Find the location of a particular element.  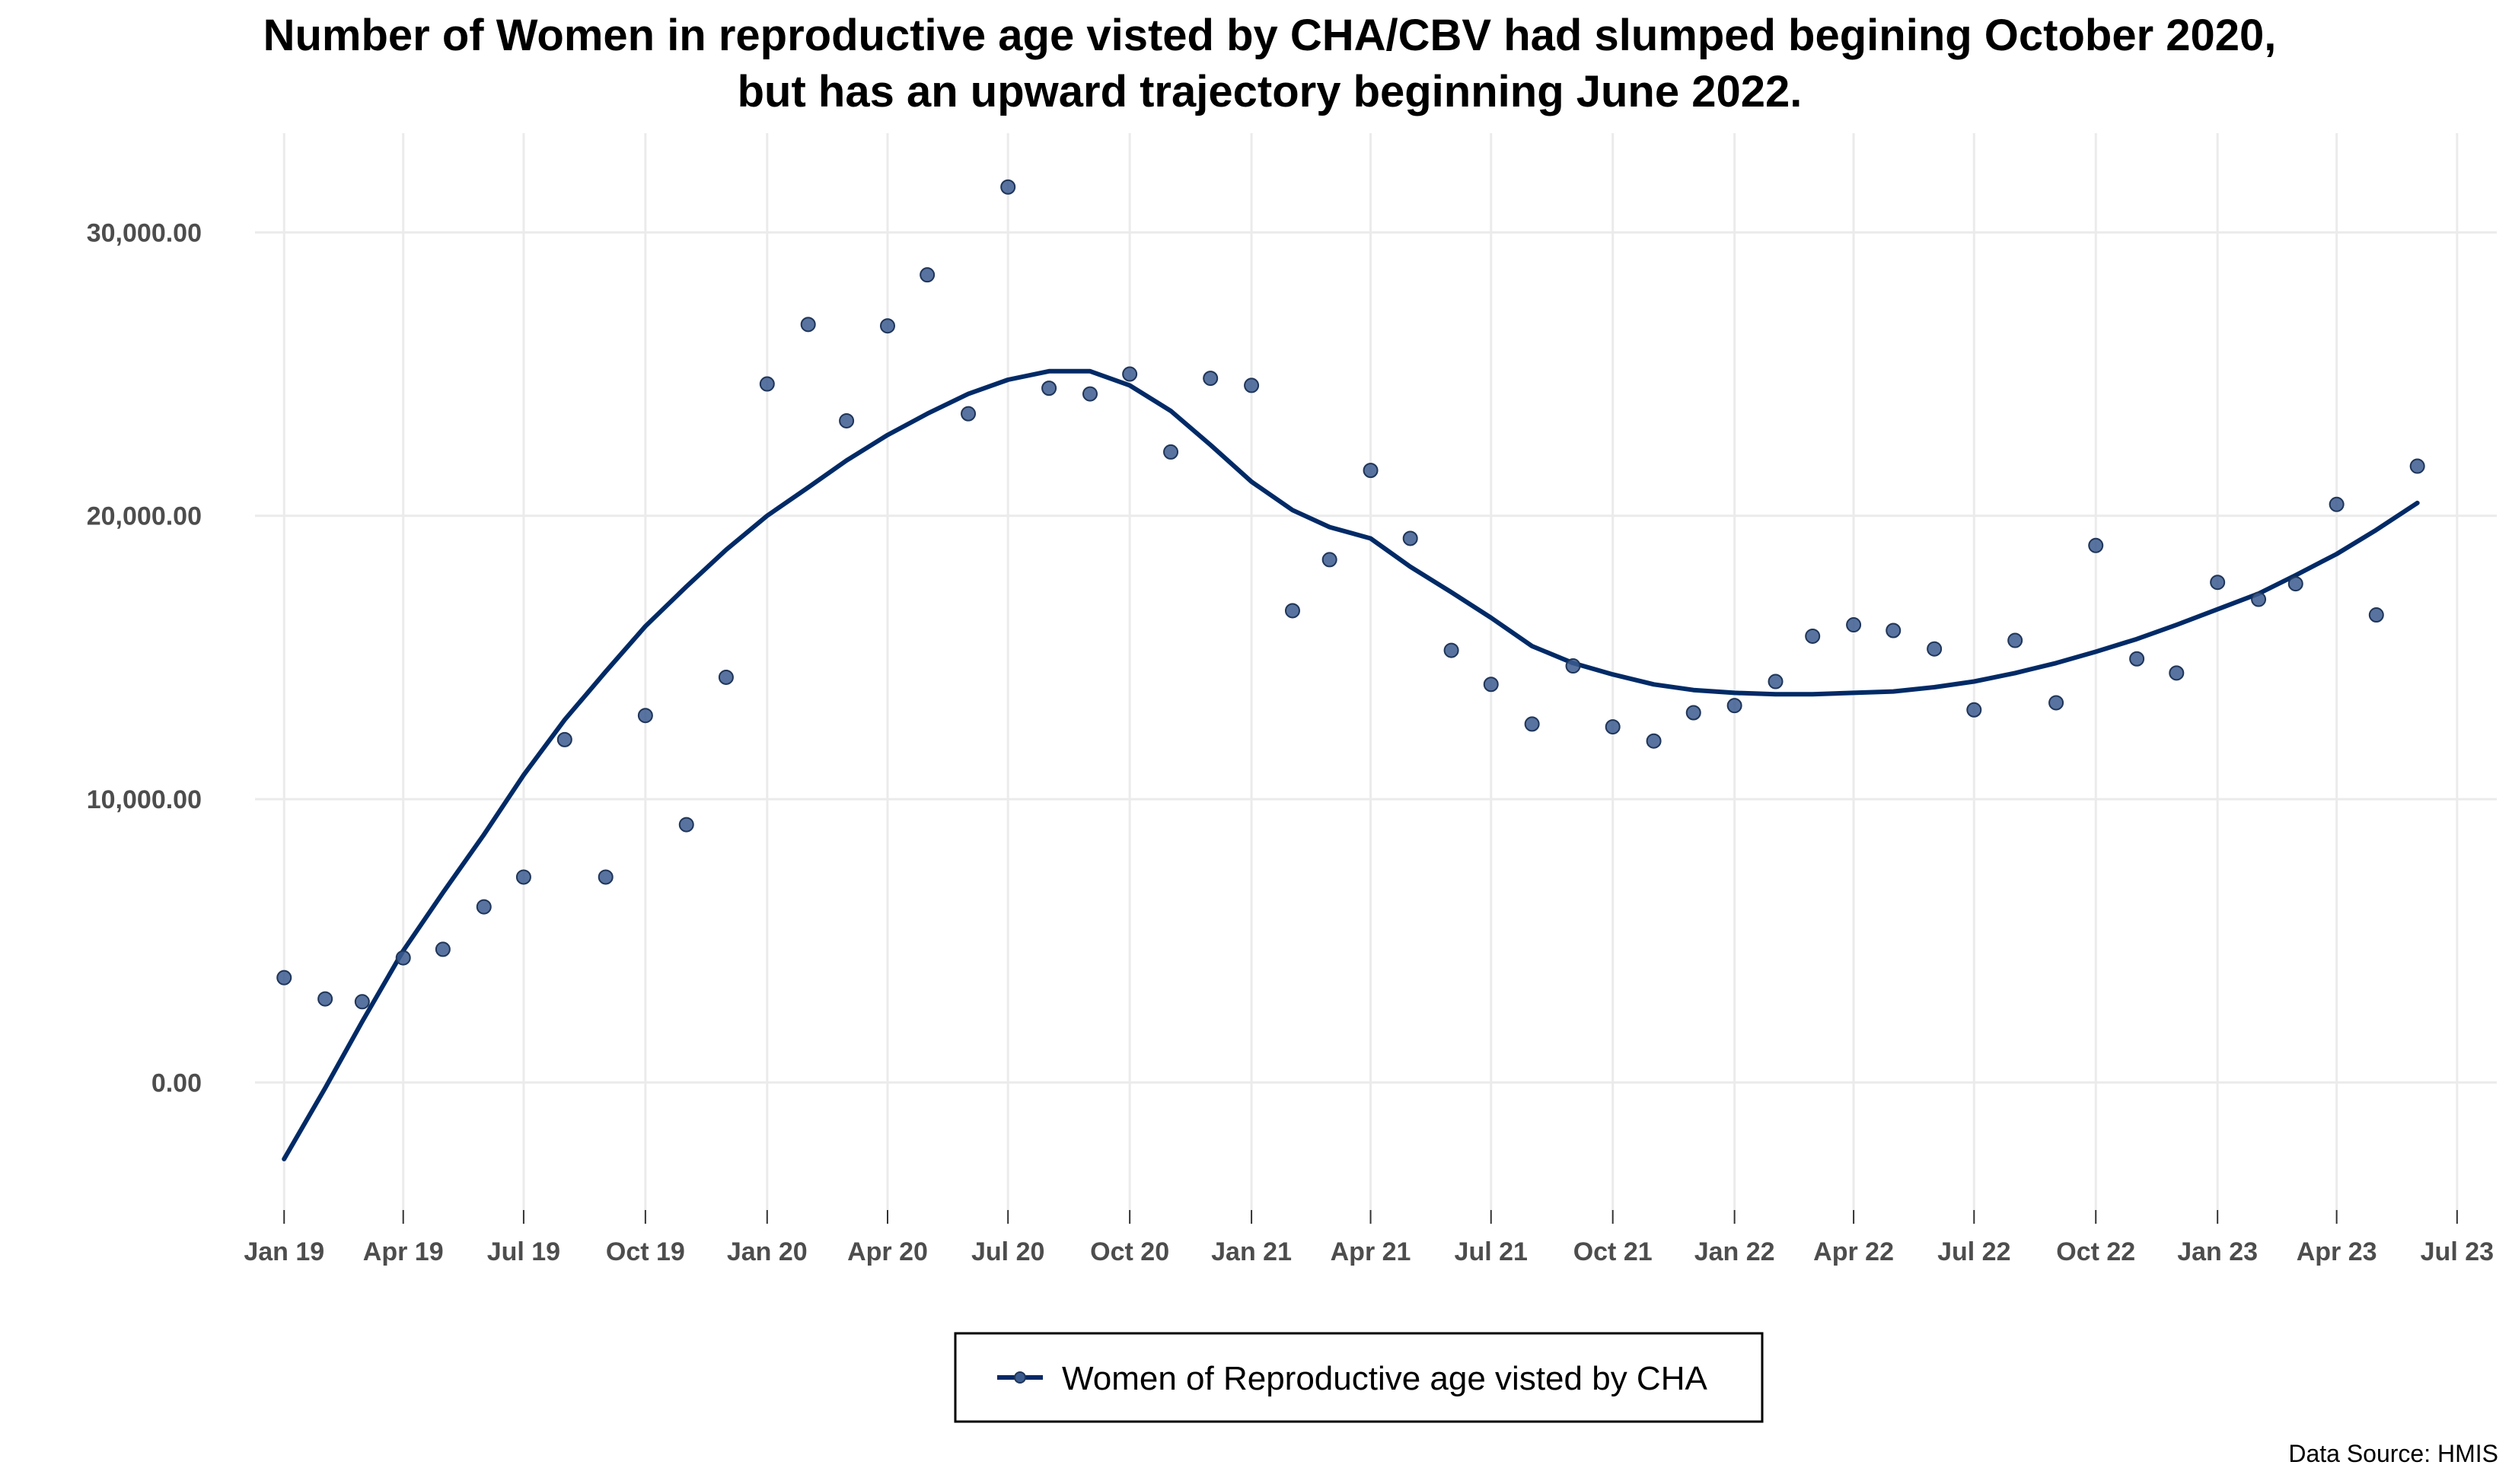

x-tick-label: Apr 19 is located at coordinates (403, 1251).